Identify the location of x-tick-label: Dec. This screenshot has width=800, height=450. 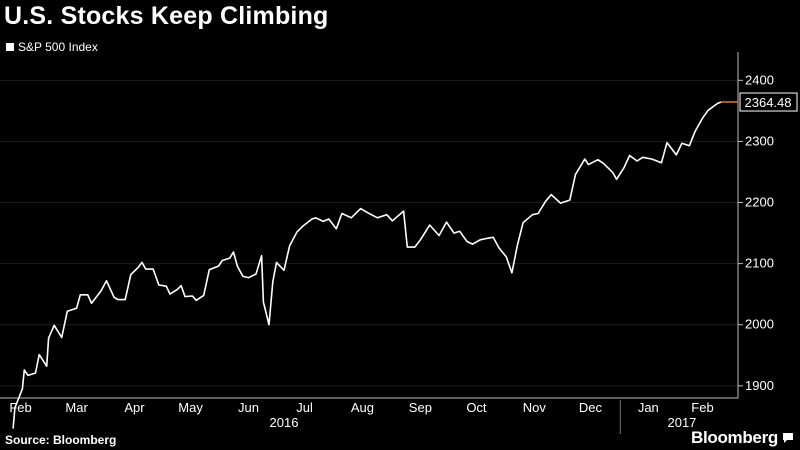
(591, 407).